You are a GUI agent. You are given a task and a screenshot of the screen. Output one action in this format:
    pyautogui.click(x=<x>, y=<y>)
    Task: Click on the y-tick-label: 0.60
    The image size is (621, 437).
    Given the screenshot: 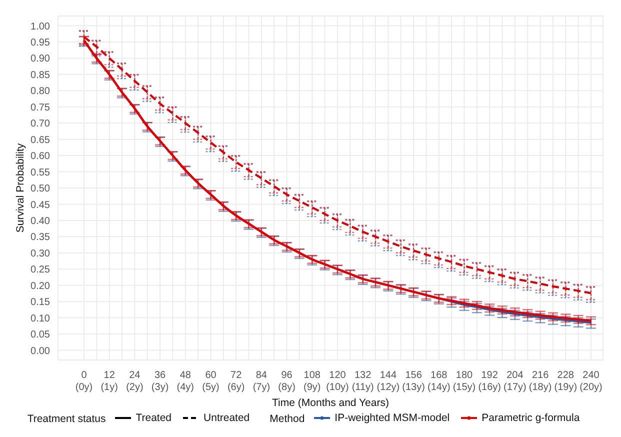 What is the action you would take?
    pyautogui.click(x=40, y=156)
    